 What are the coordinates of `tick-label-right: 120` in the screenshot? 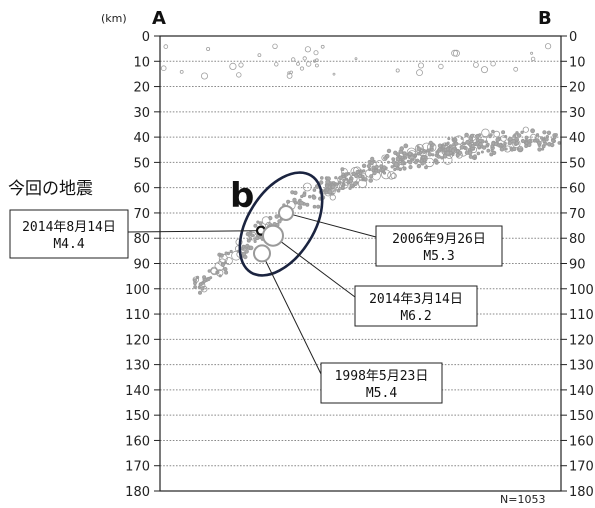 It's located at (581, 340).